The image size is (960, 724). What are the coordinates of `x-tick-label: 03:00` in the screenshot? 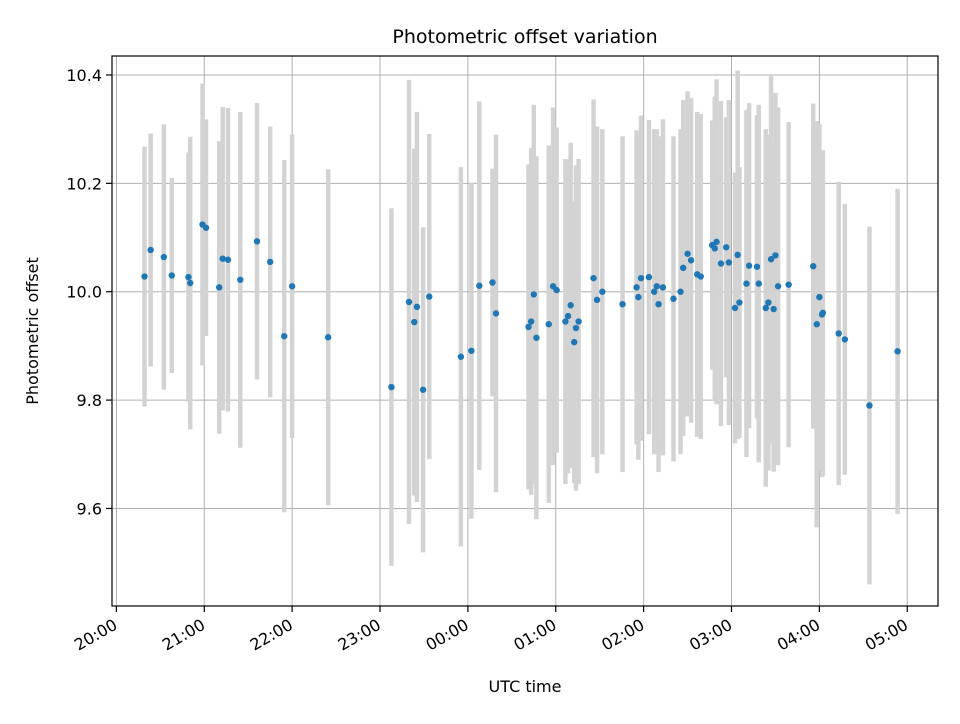 It's located at (710, 635).